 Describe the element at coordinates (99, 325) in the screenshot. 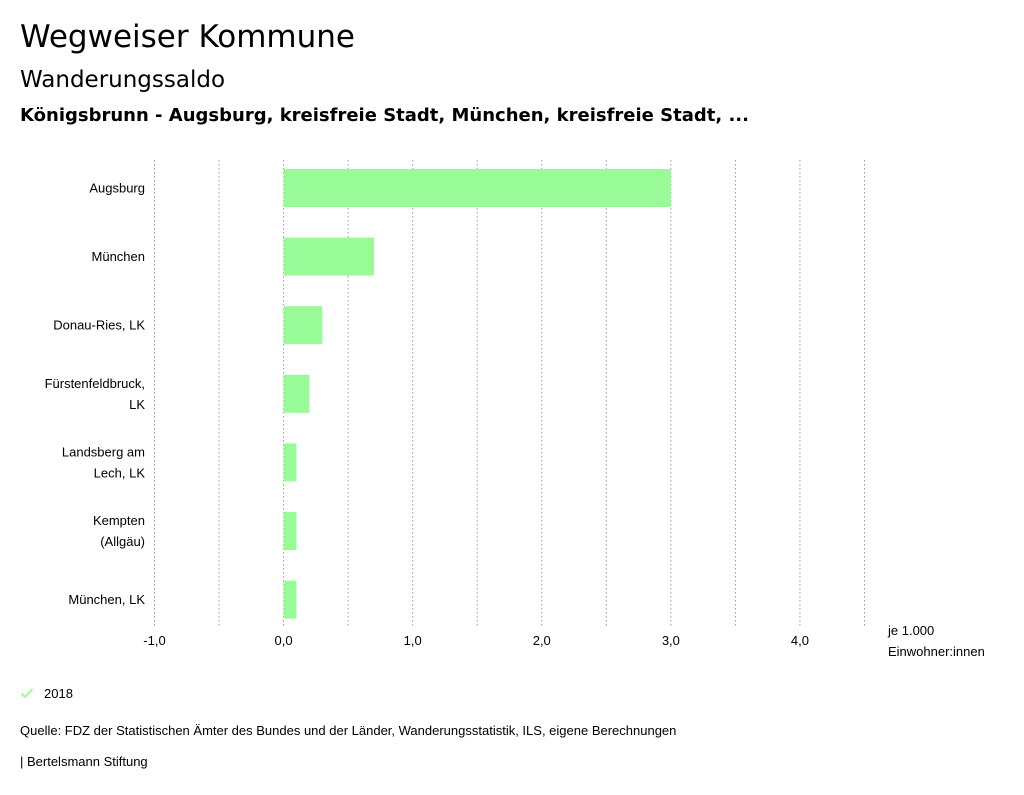

I see `category-label: Donau-Ries, LK` at that location.